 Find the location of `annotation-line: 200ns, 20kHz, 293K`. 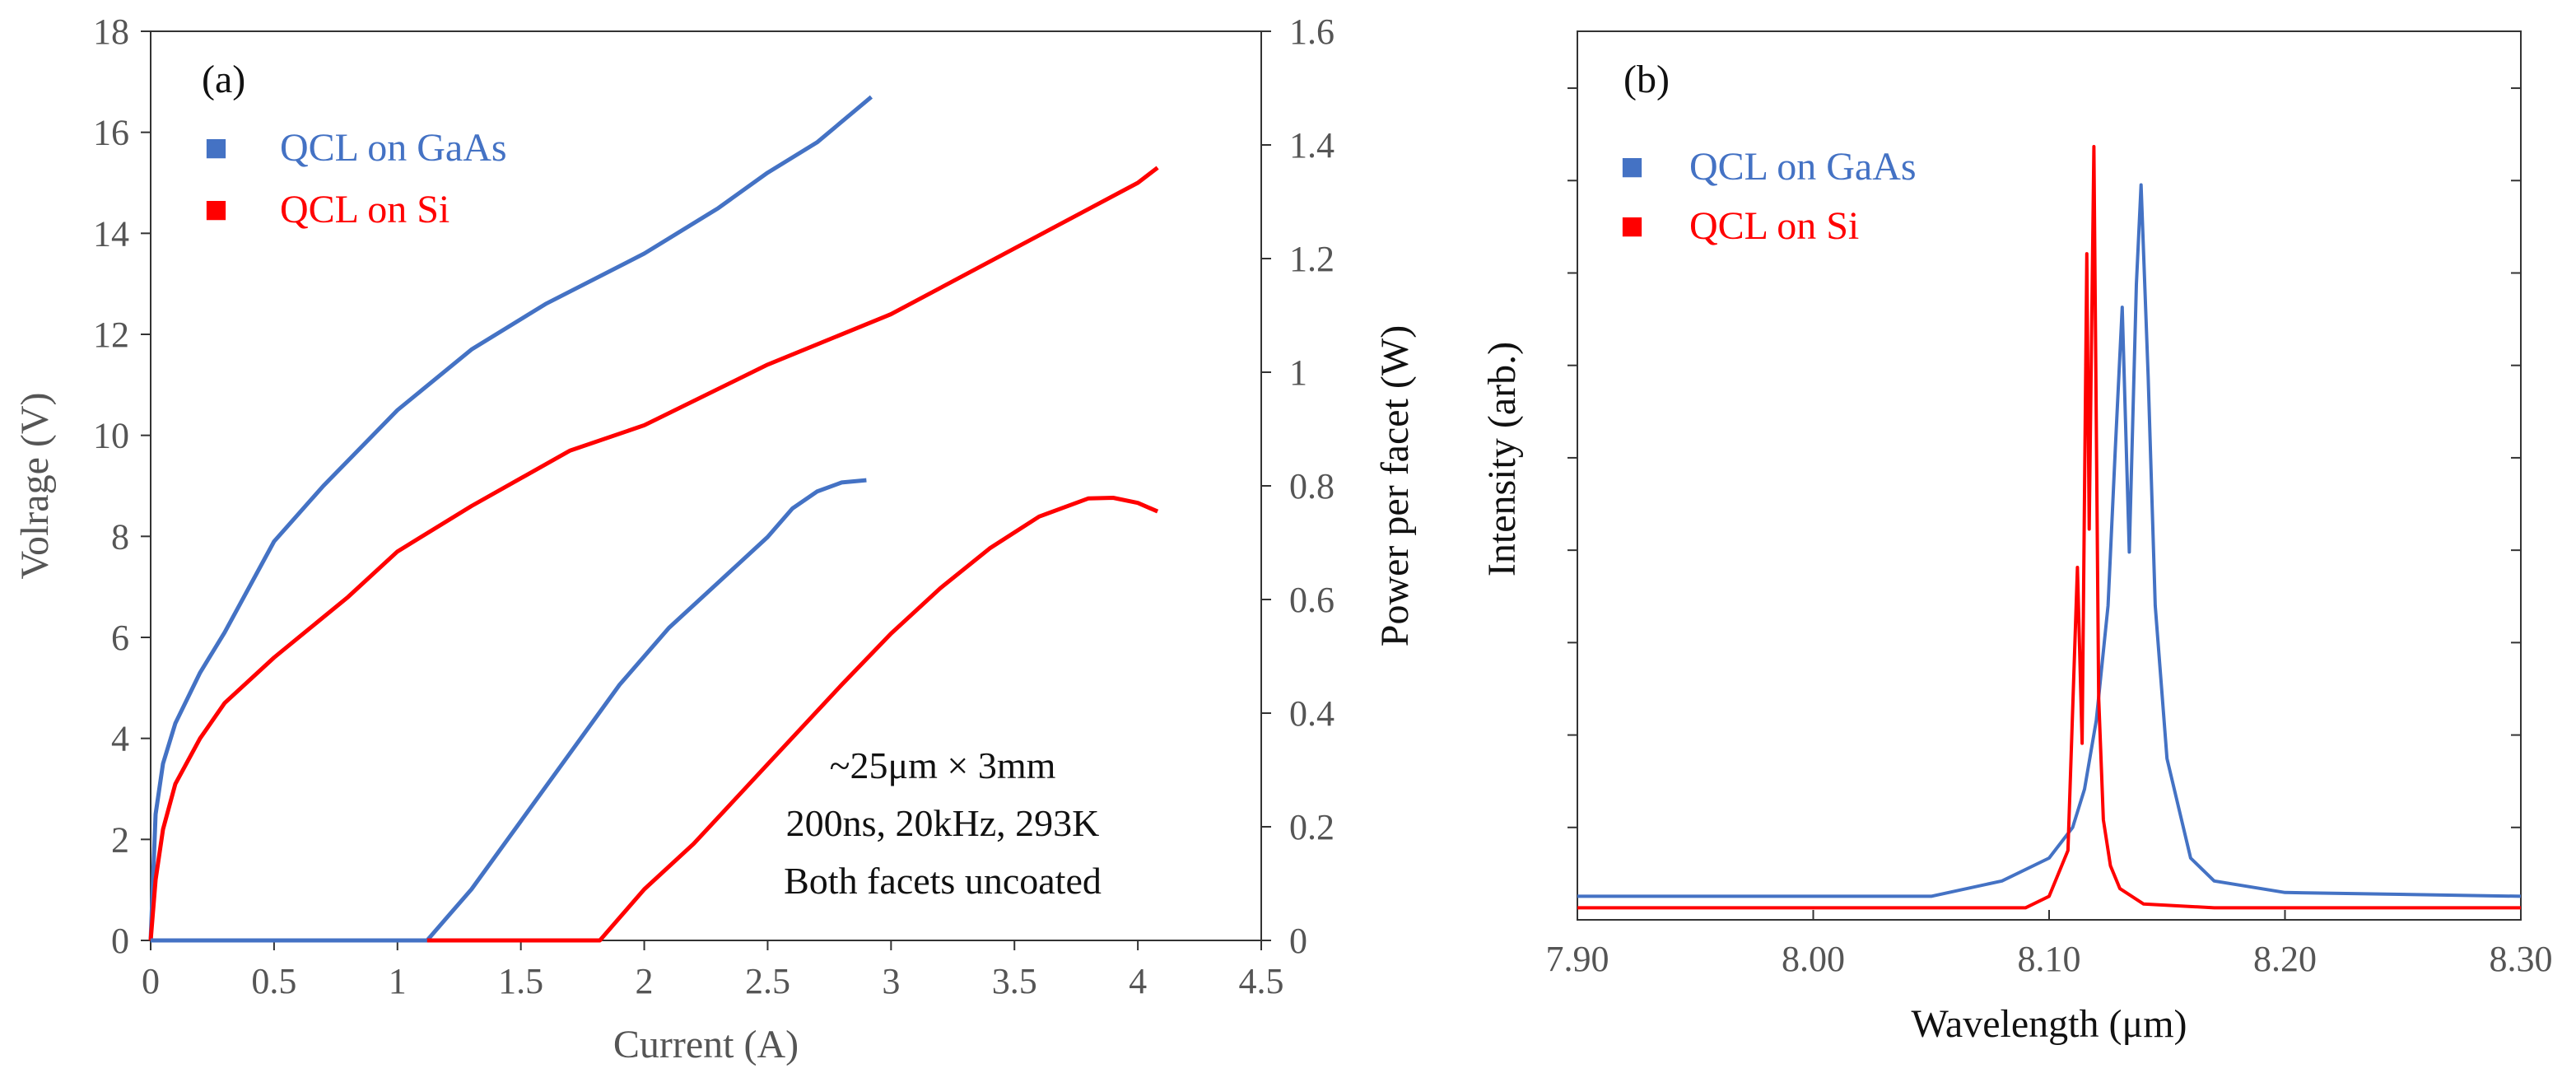

annotation-line: 200ns, 20kHz, 293K is located at coordinates (943, 823).